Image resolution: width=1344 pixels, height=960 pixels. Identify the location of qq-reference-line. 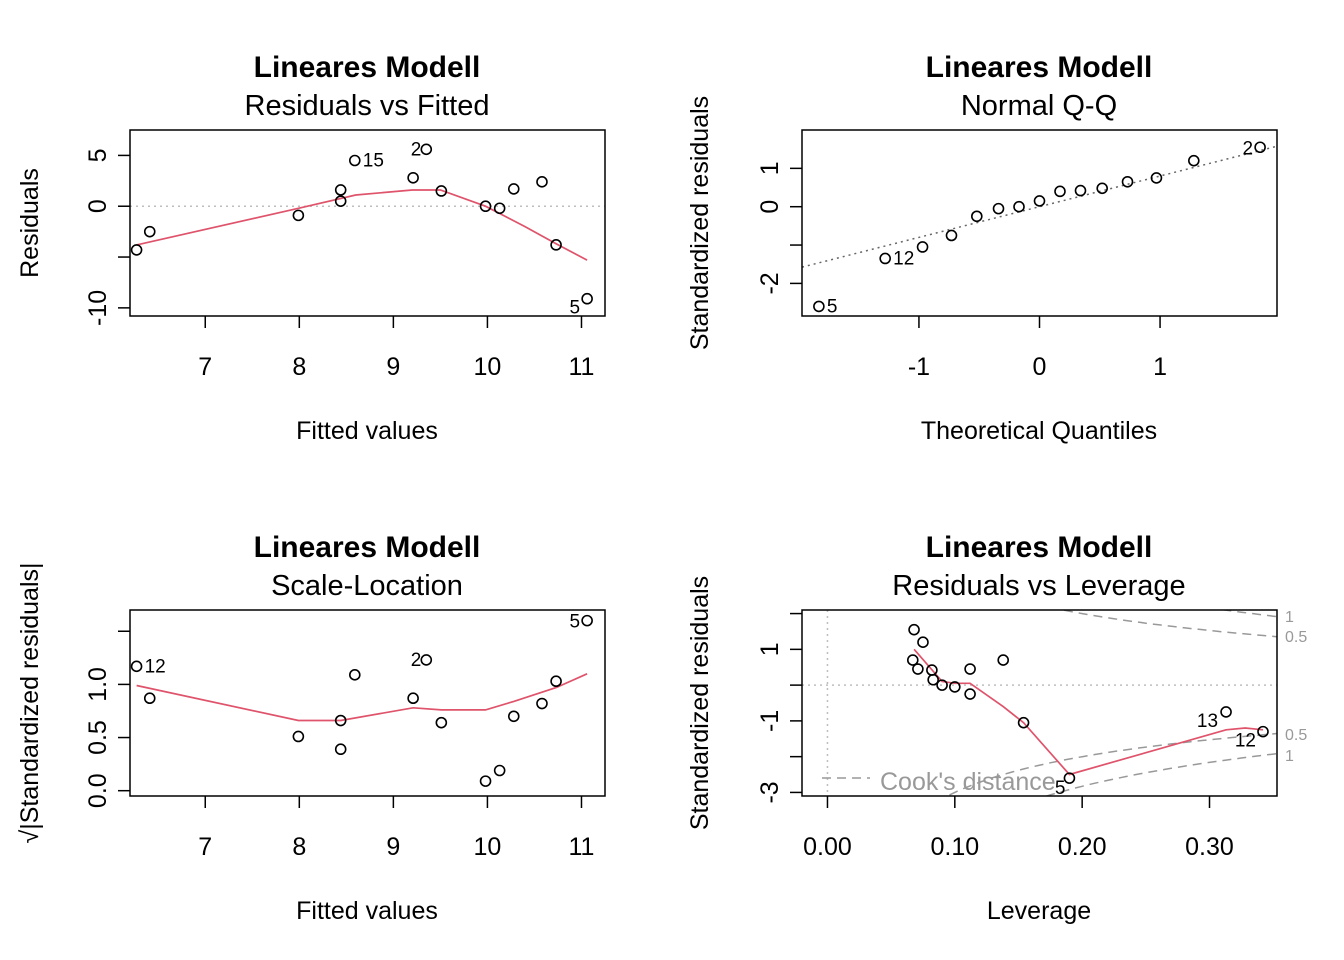
(1039, 206).